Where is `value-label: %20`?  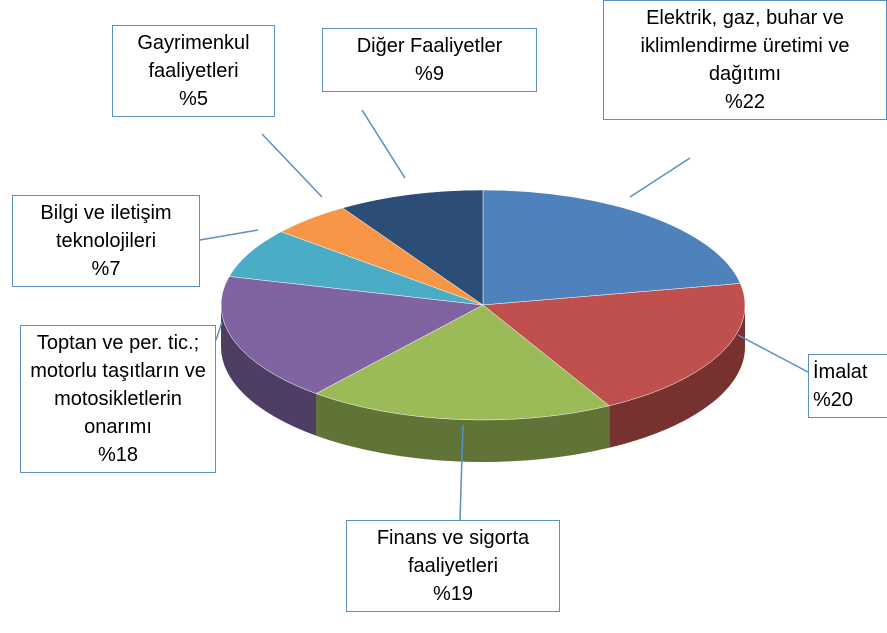 value-label: %20 is located at coordinates (833, 400).